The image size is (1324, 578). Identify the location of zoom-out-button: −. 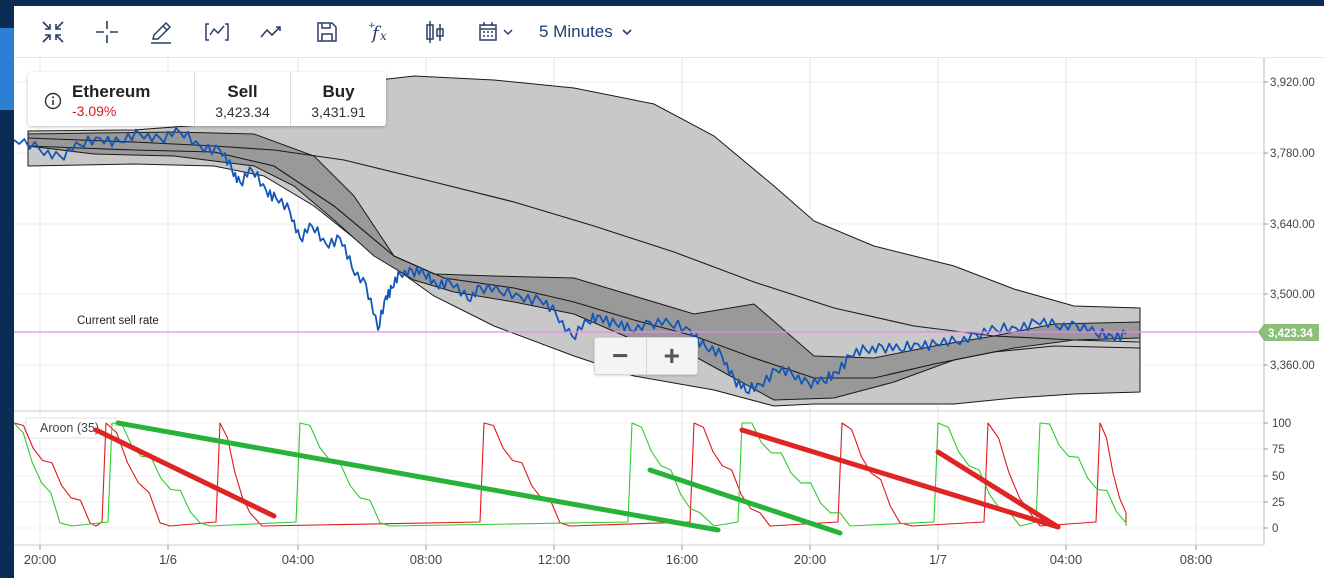
(620, 355).